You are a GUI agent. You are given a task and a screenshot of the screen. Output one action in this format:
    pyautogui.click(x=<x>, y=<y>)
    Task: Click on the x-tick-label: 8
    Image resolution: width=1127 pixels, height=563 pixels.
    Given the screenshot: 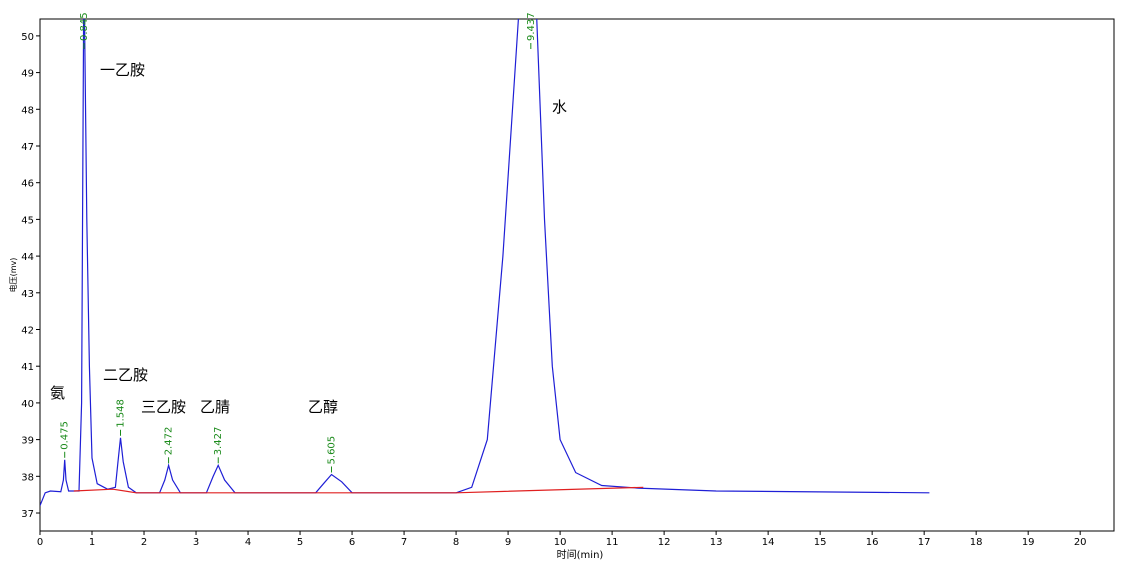 What is the action you would take?
    pyautogui.click(x=456, y=542)
    